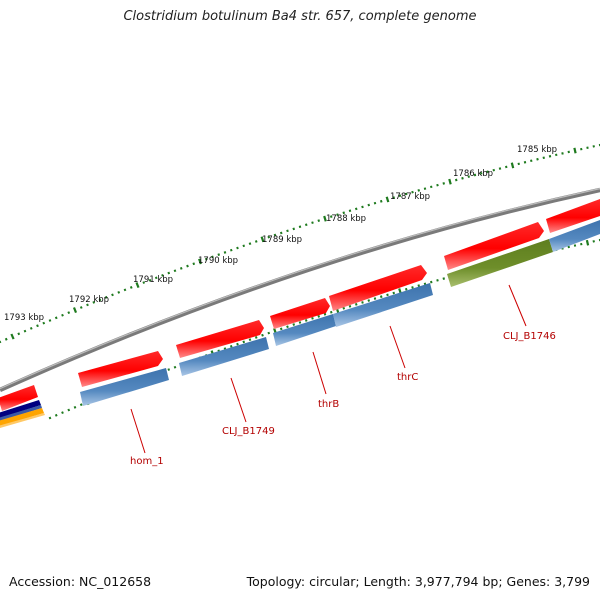 The image size is (600, 600). I want to click on ruler-label: 1786 kbp, so click(473, 174).